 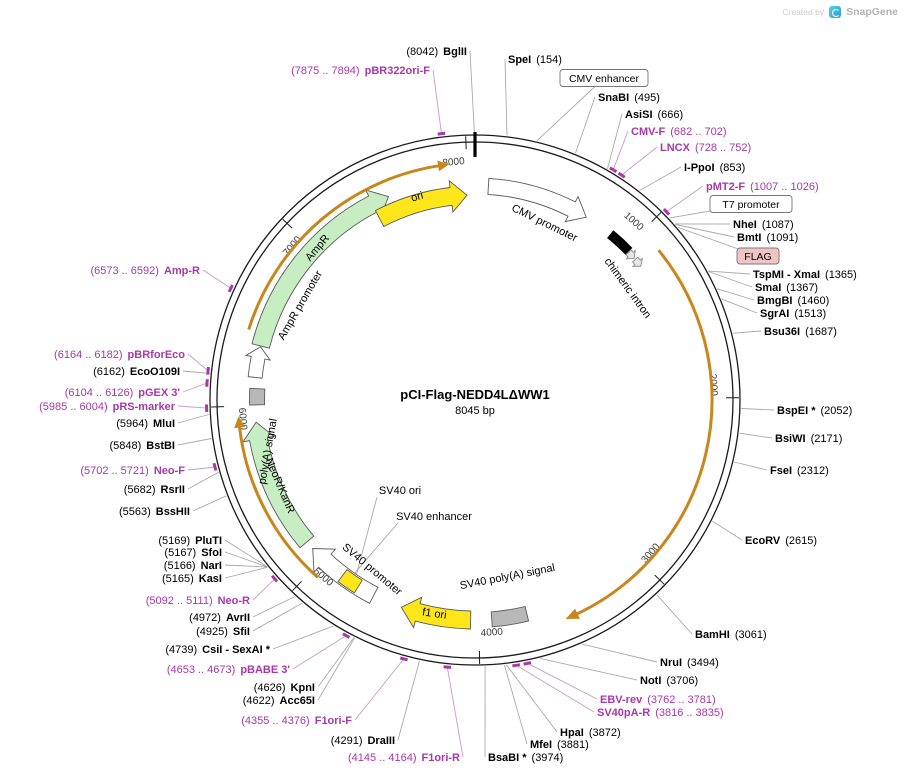 What do you see at coordinates (506, 97) in the screenshot?
I see `leader-spei` at bounding box center [506, 97].